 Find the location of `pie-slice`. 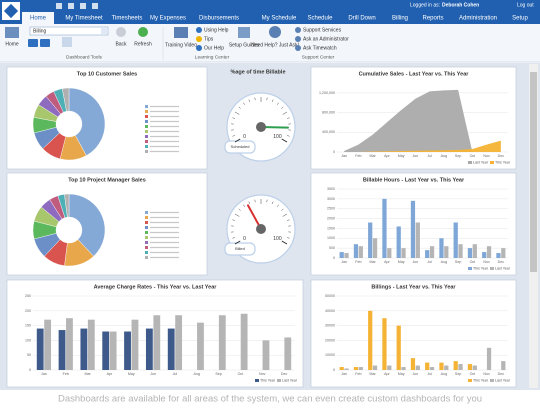

pie-slice is located at coordinates (87, 121).